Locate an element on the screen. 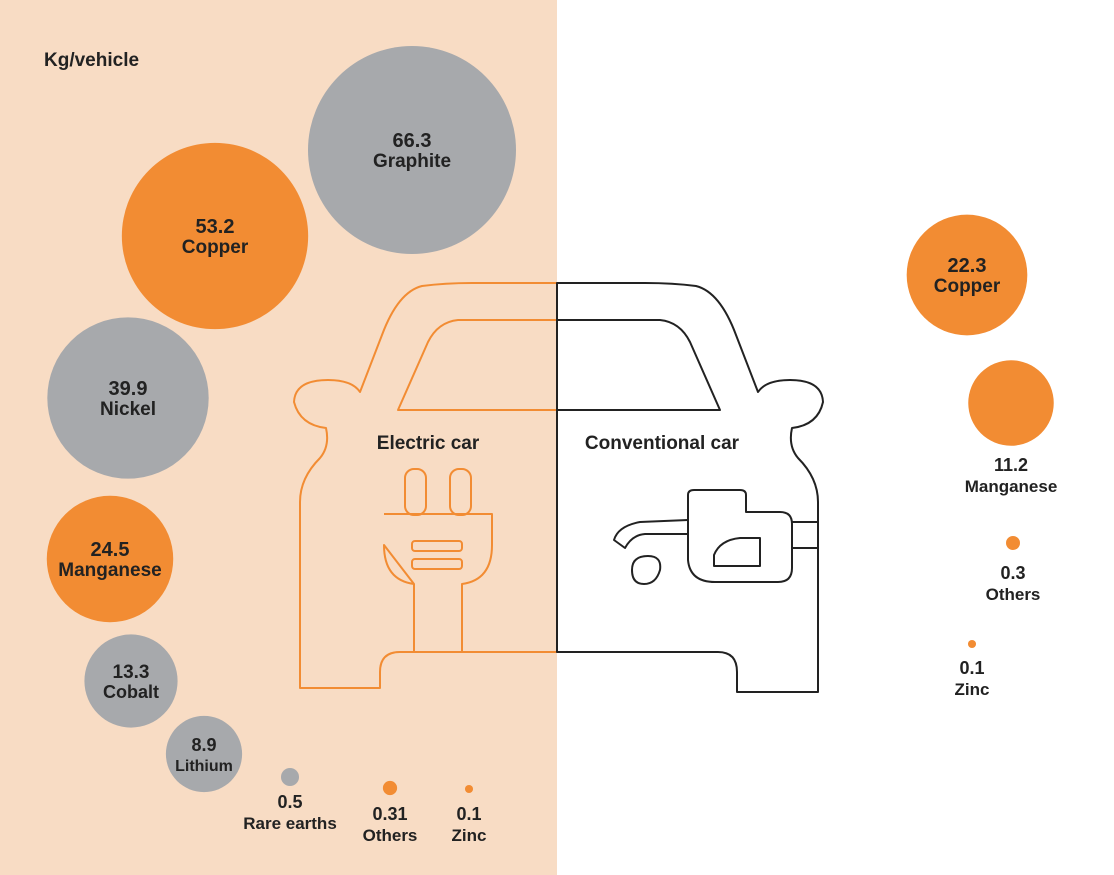 The width and height of the screenshot is (1114, 875). ice-name-manganese: Manganese is located at coordinates (1011, 486).